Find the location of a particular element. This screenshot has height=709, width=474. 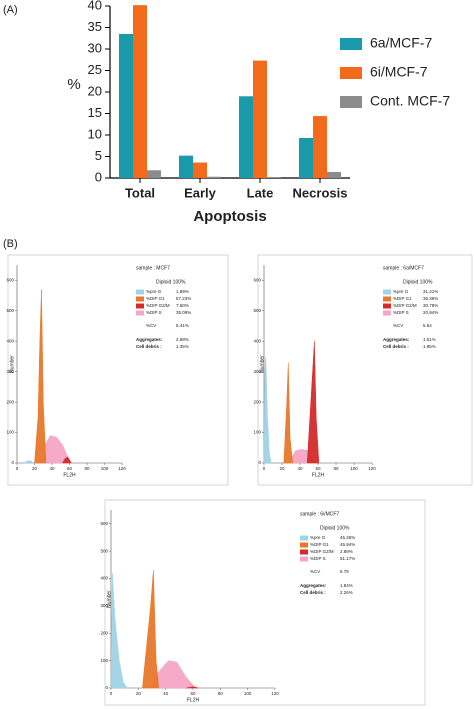

y-axis-label: % is located at coordinates (73, 84).